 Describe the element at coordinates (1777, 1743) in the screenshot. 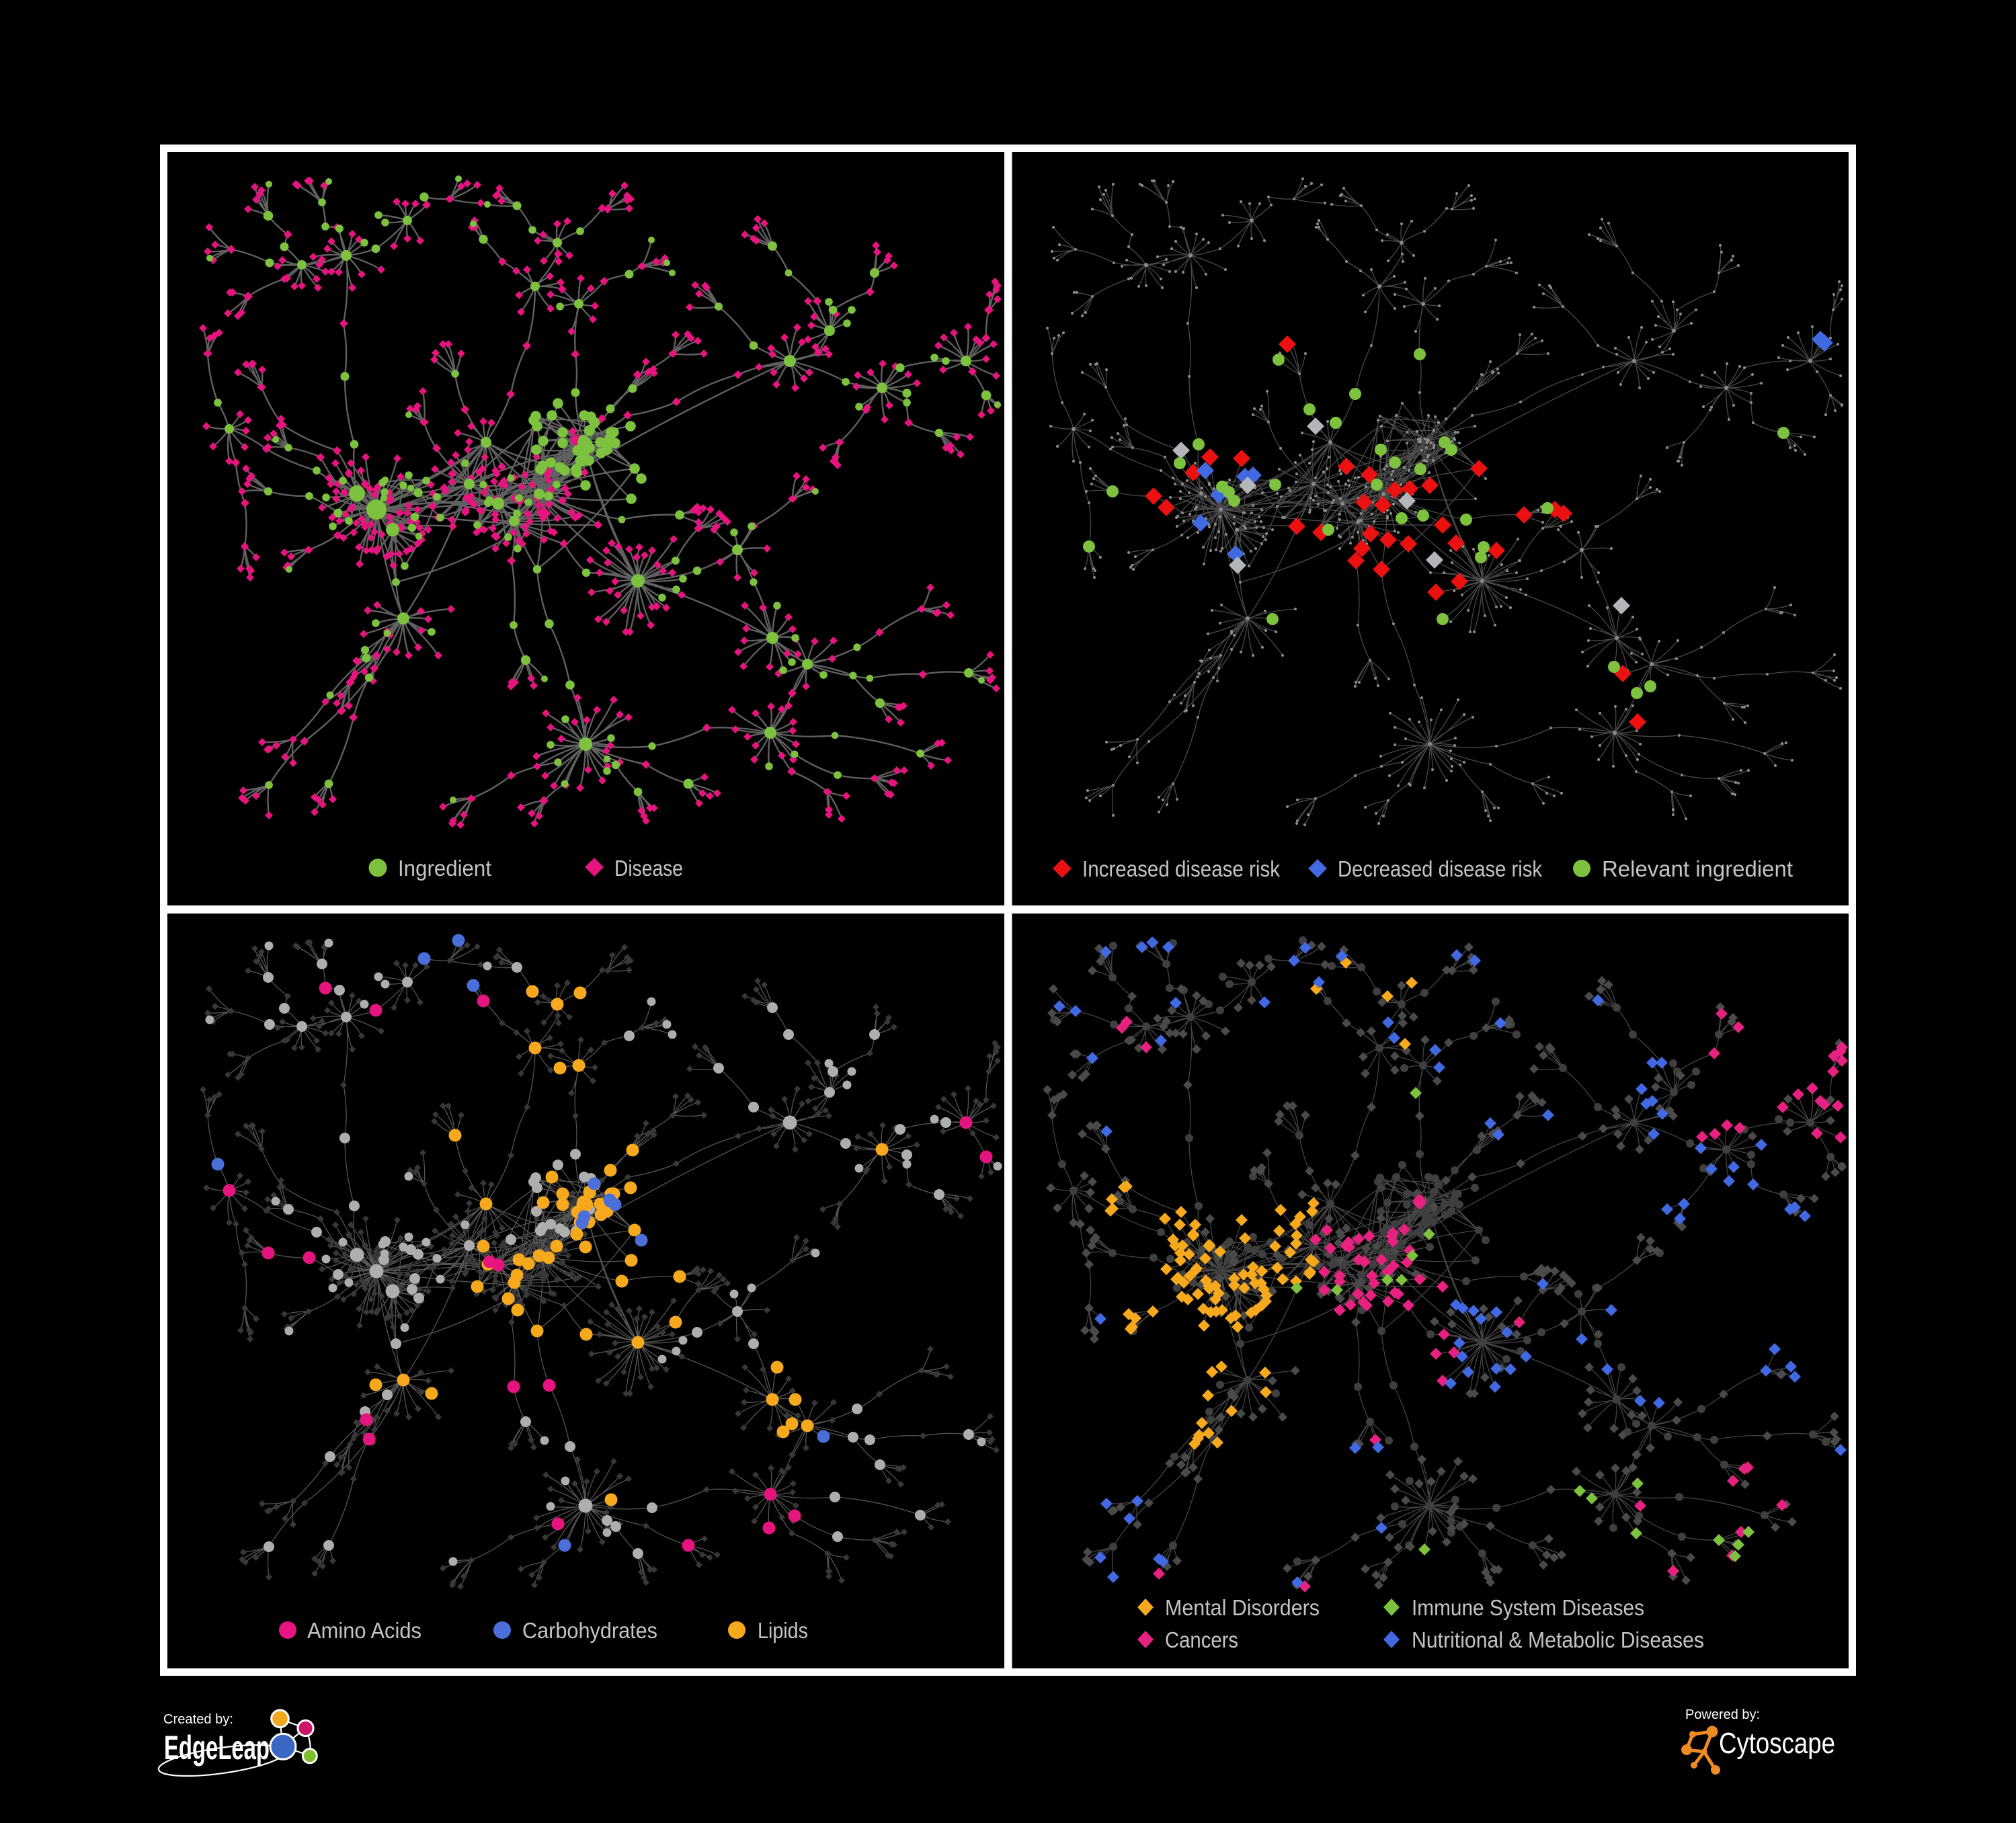

I see `svg-text: Cytoscape` at that location.